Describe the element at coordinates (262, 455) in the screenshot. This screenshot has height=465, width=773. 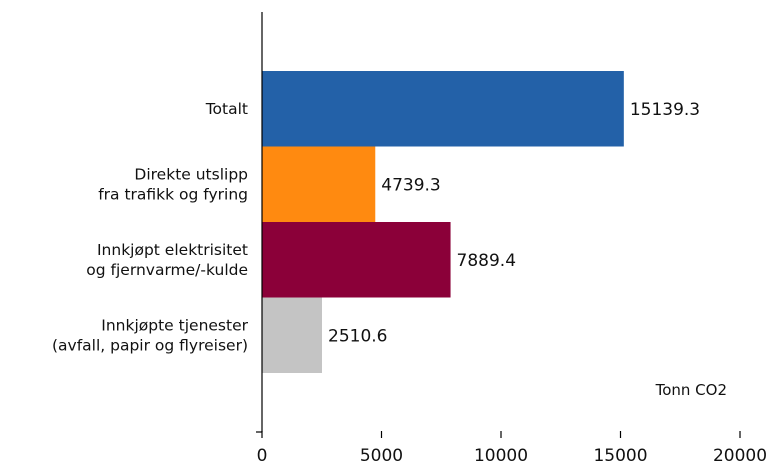
I see `x-tick-label-0: 0` at that location.